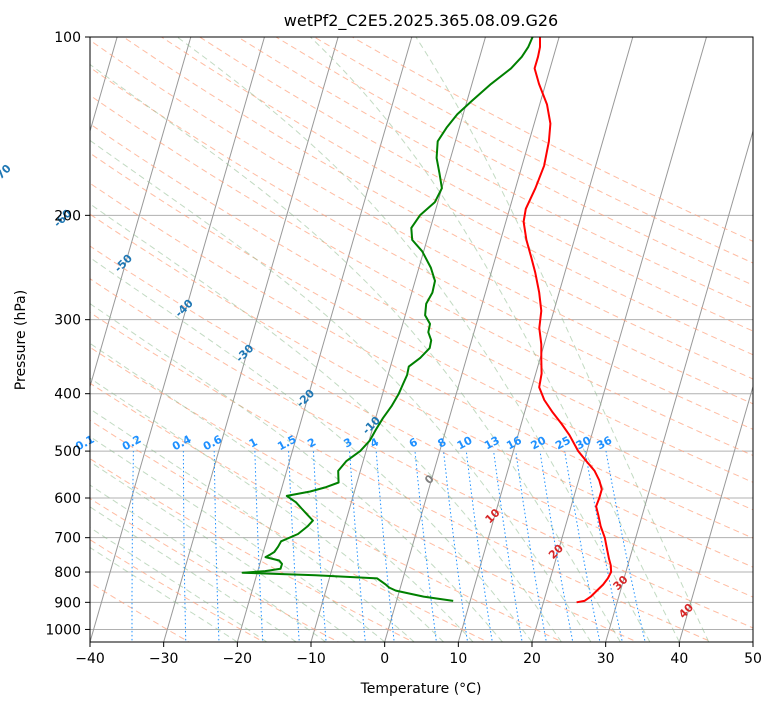 This screenshot has height=708, width=775. What do you see at coordinates (67, 452) in the screenshot?
I see `y-tick-label: 500` at bounding box center [67, 452].